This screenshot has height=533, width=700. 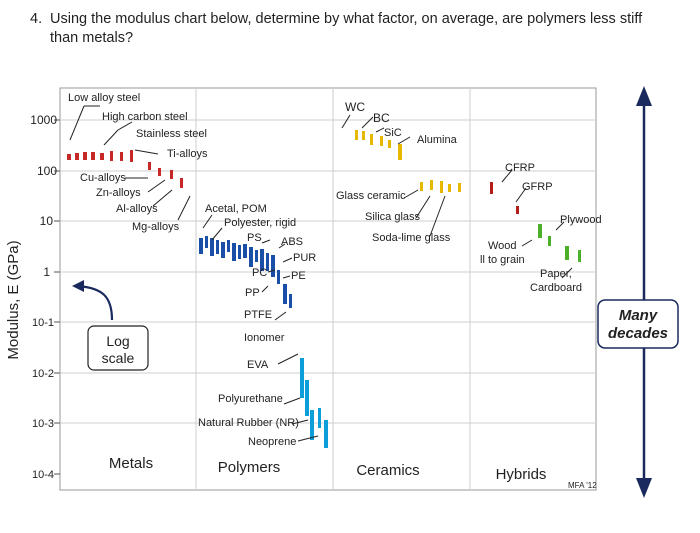 I want to click on category-polymers: Polymers, so click(x=249, y=467).